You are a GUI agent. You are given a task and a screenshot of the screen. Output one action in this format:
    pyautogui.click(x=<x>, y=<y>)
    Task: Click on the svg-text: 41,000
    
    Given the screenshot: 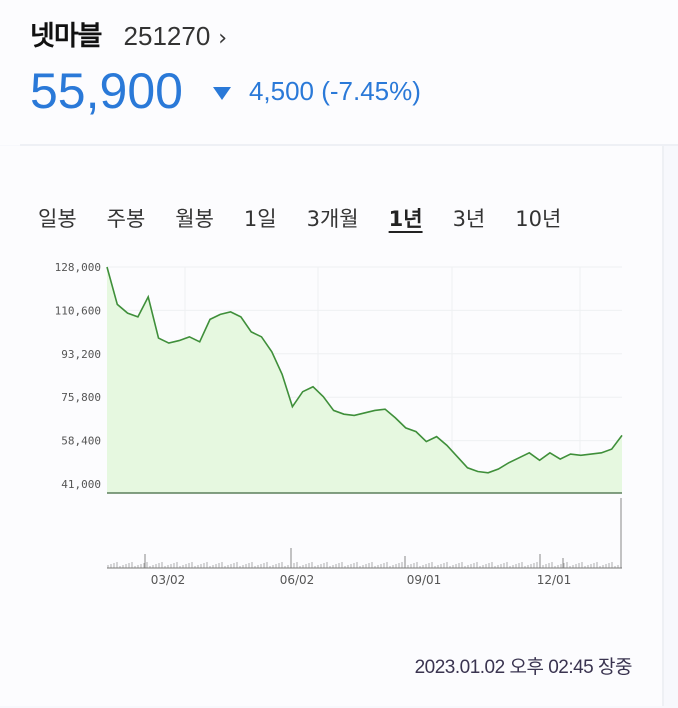 What is the action you would take?
    pyautogui.click(x=81, y=484)
    